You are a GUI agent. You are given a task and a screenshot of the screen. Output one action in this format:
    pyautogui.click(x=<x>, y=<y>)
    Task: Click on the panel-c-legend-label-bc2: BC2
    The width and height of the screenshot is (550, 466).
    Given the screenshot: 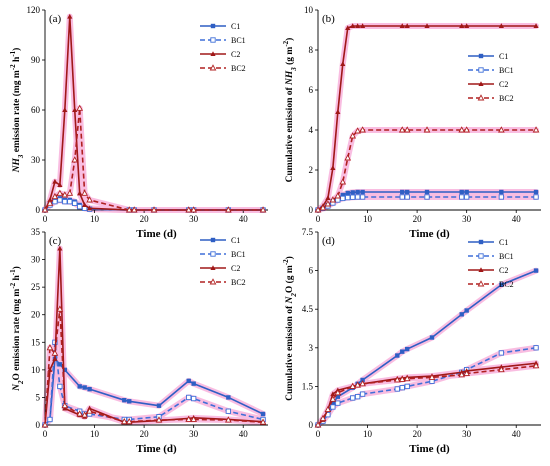 What is the action you would take?
    pyautogui.click(x=238, y=282)
    